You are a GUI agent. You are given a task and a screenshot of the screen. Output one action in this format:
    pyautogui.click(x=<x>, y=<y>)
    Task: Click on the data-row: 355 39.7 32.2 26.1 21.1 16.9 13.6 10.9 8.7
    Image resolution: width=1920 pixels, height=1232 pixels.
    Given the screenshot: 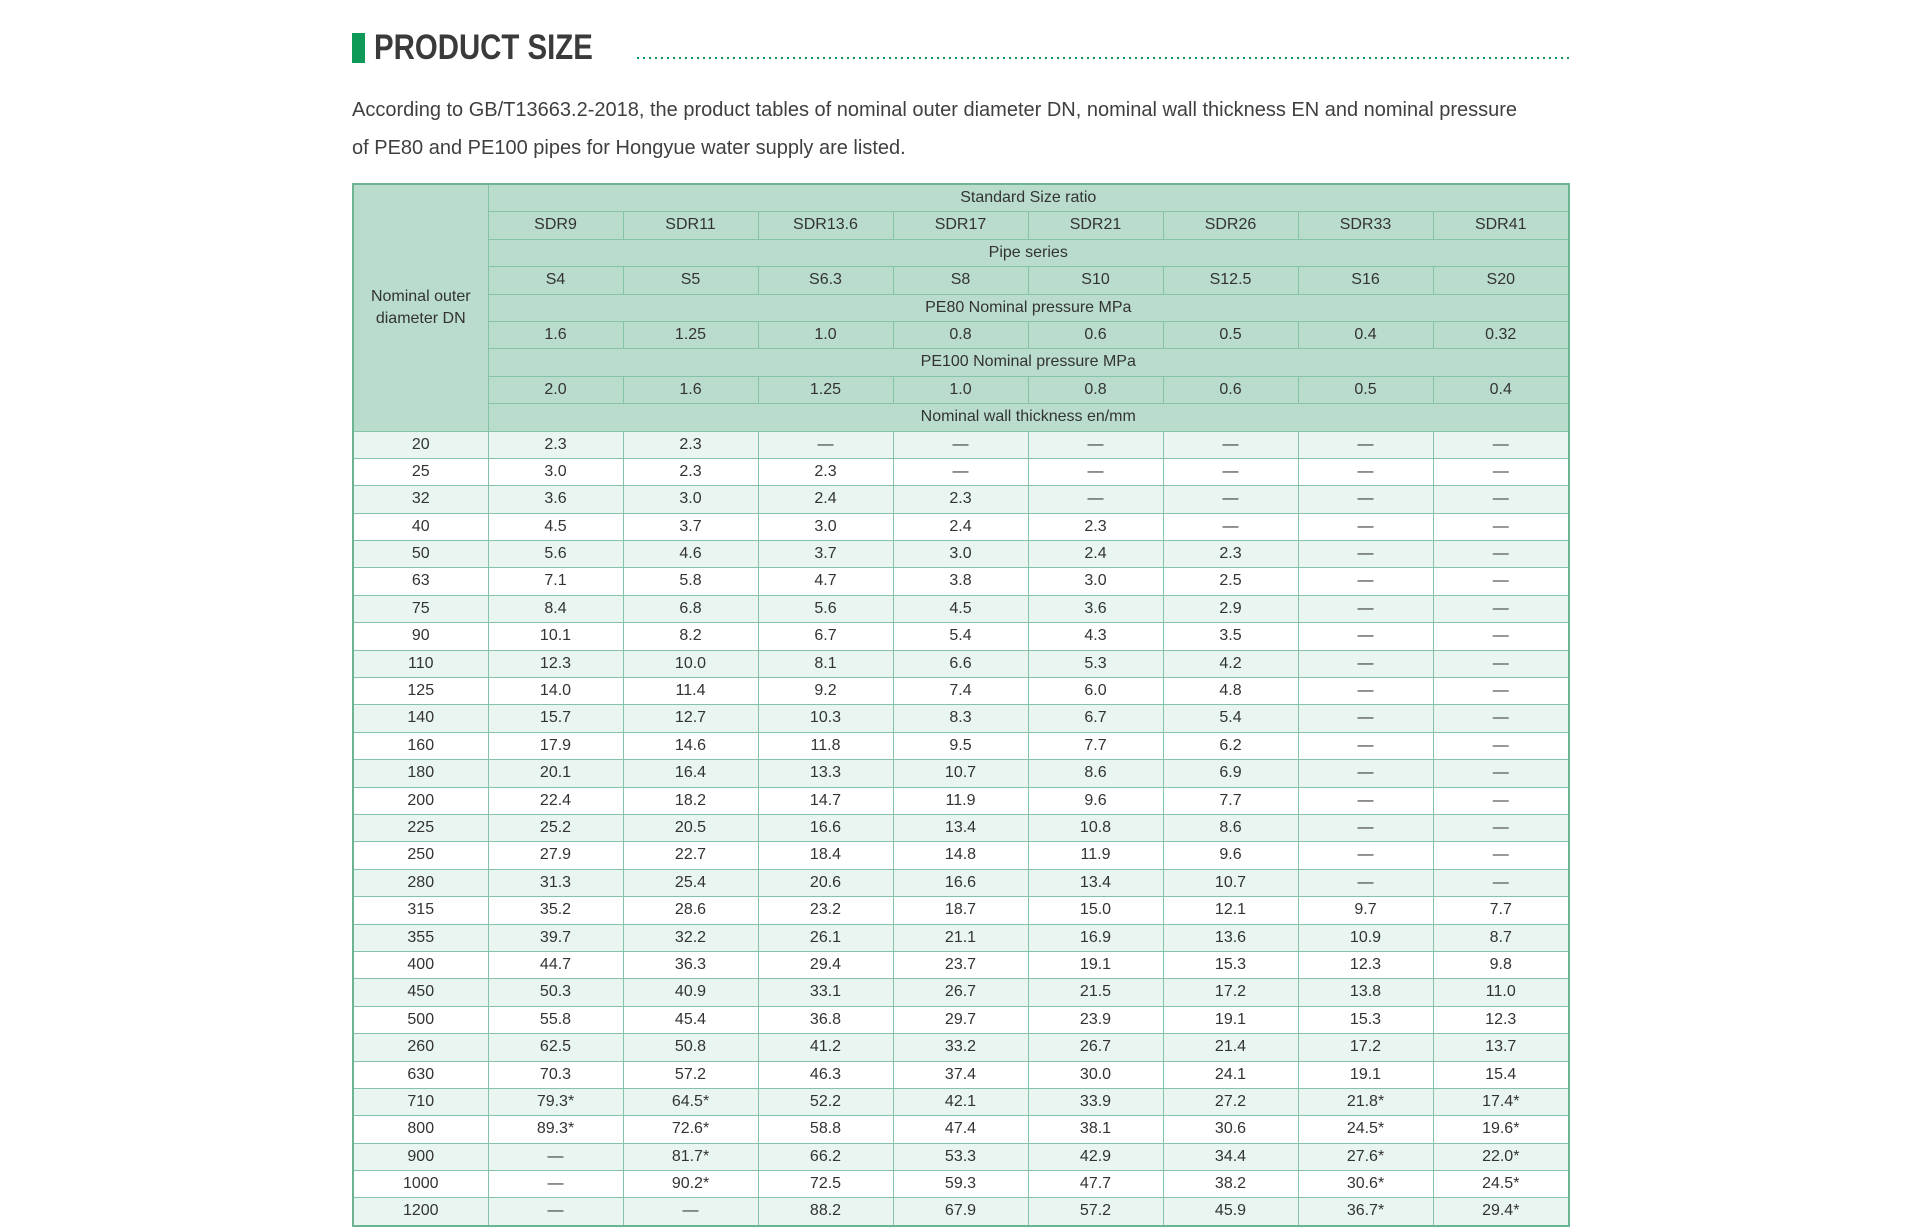 What is the action you would take?
    pyautogui.click(x=961, y=937)
    